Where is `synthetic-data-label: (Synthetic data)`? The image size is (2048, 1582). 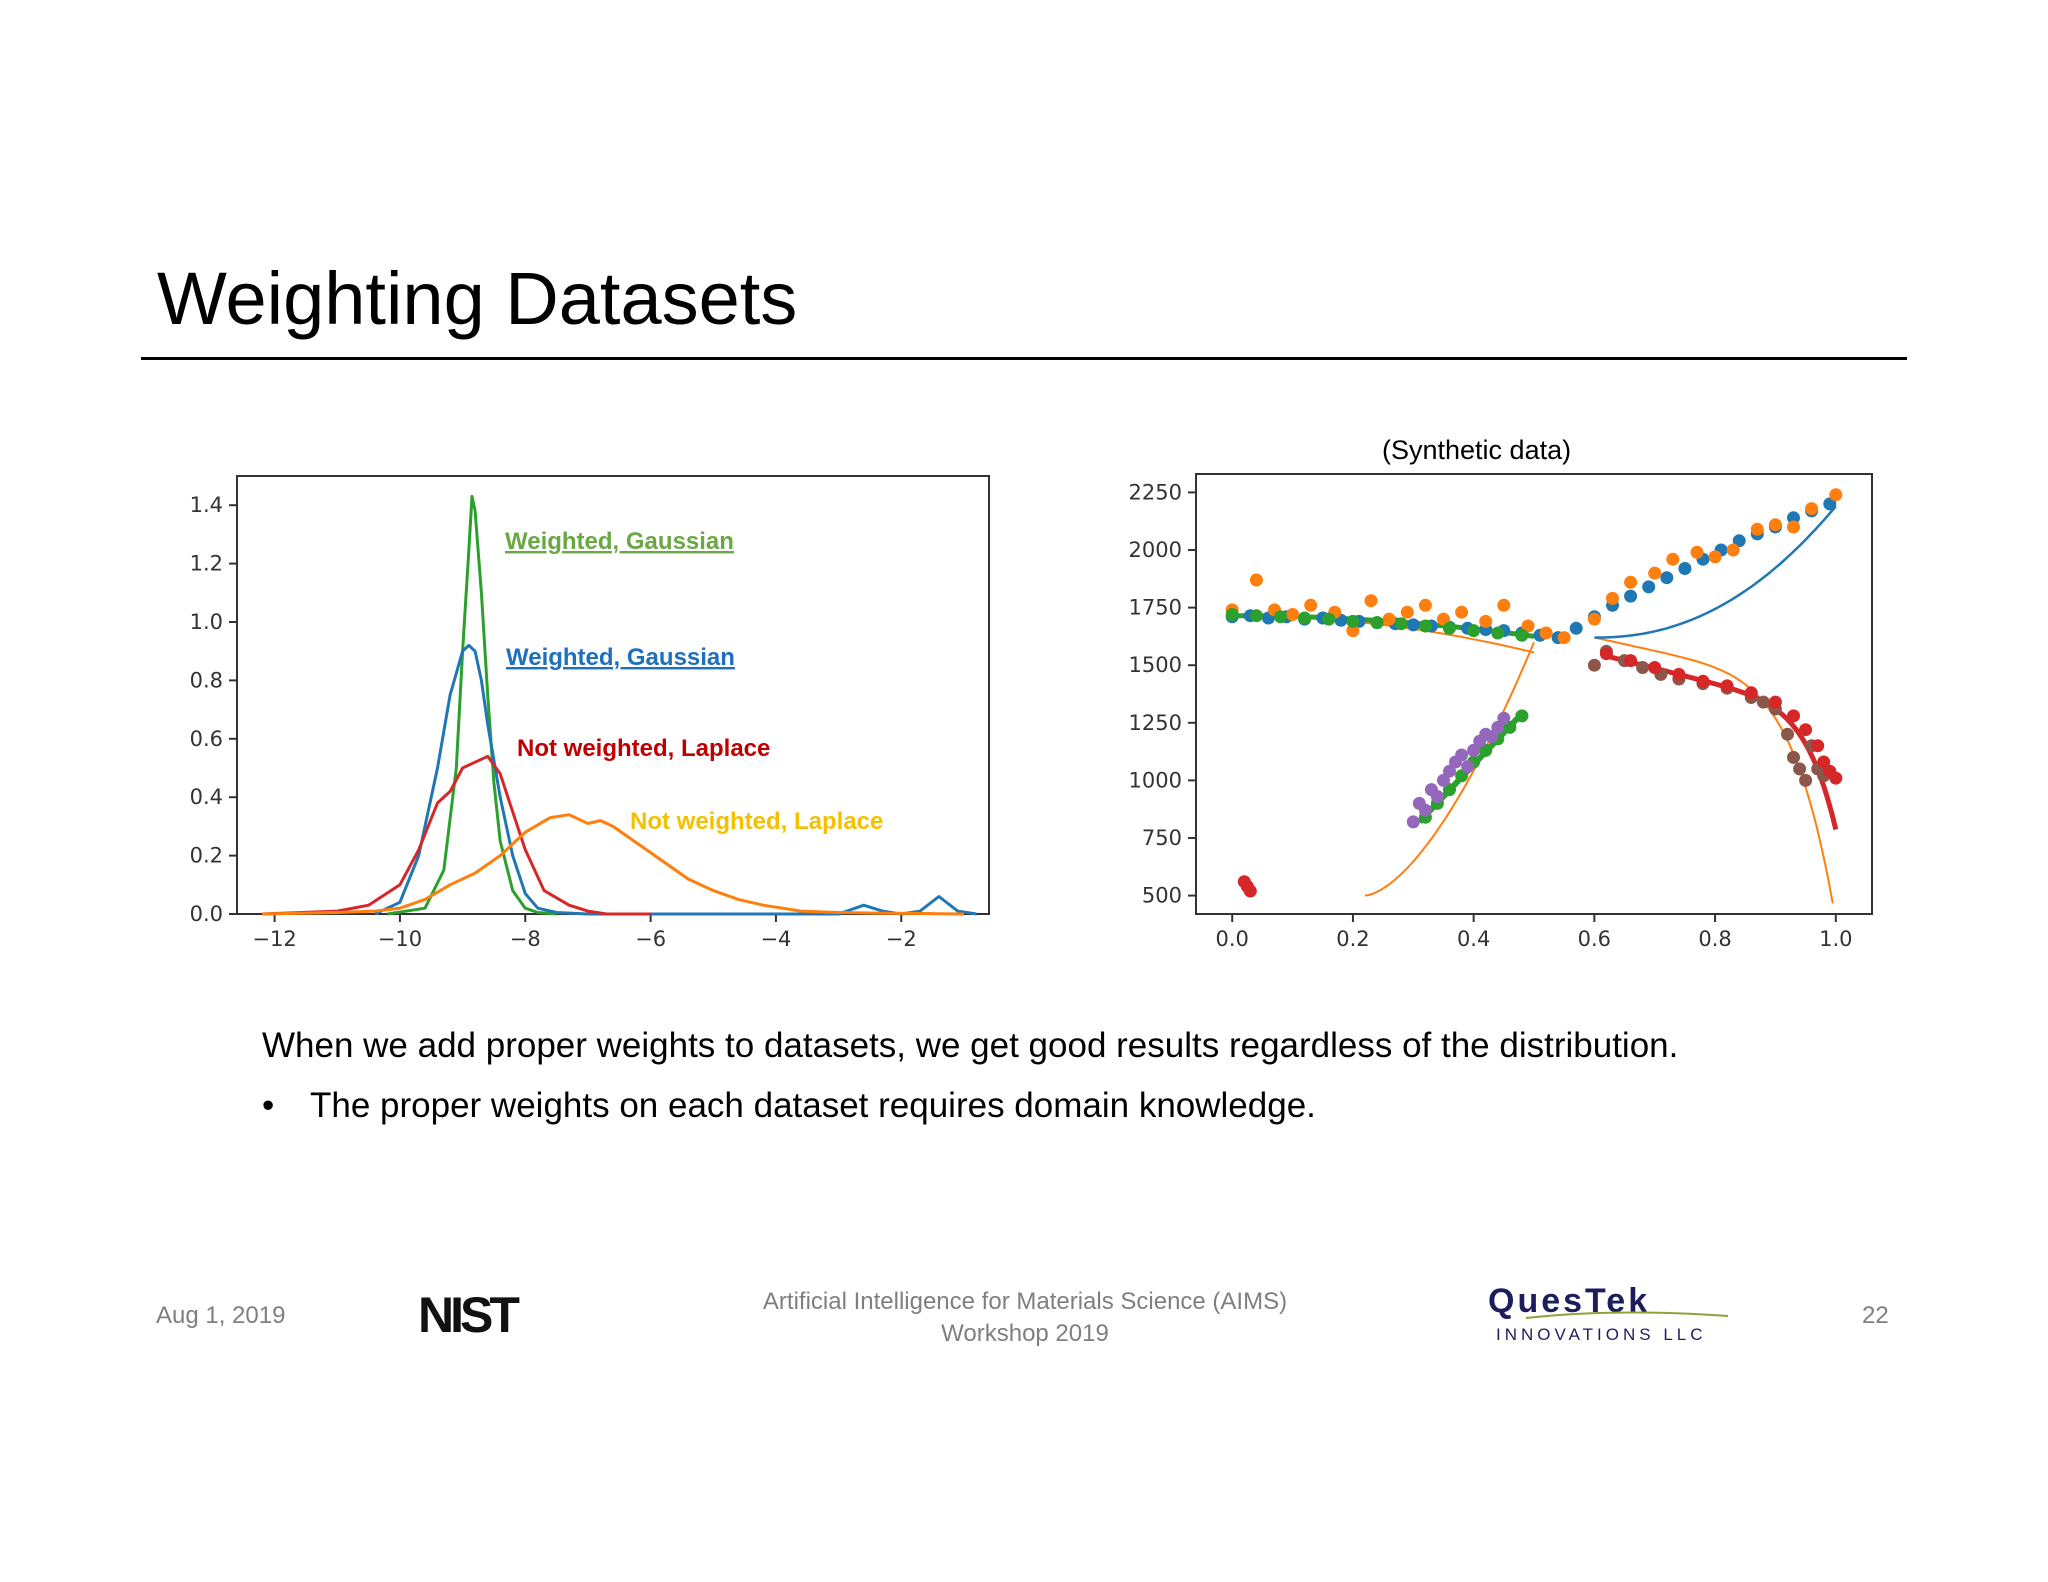
synthetic-data-label: (Synthetic data) is located at coordinates (1477, 450).